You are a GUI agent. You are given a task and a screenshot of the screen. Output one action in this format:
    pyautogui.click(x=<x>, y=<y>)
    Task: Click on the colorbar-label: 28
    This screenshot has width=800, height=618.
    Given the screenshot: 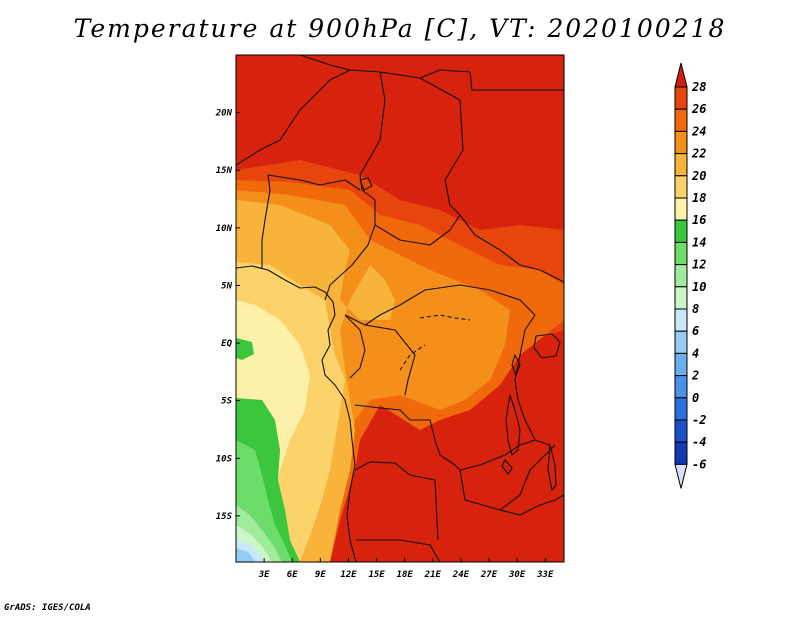 What is the action you would take?
    pyautogui.click(x=698, y=87)
    